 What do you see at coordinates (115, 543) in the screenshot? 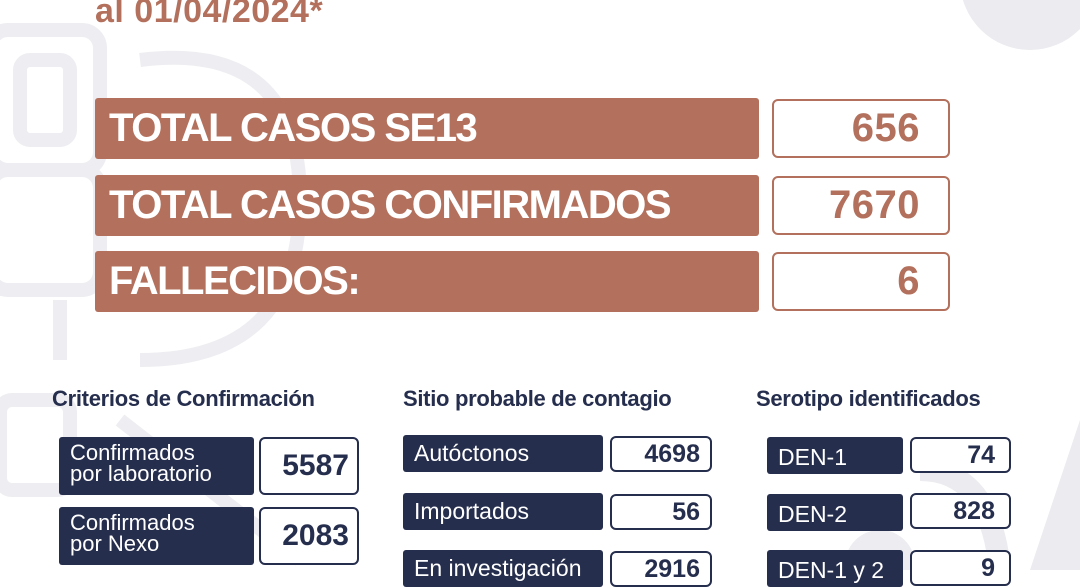
I see `criterio-label-line2: por Nexo` at bounding box center [115, 543].